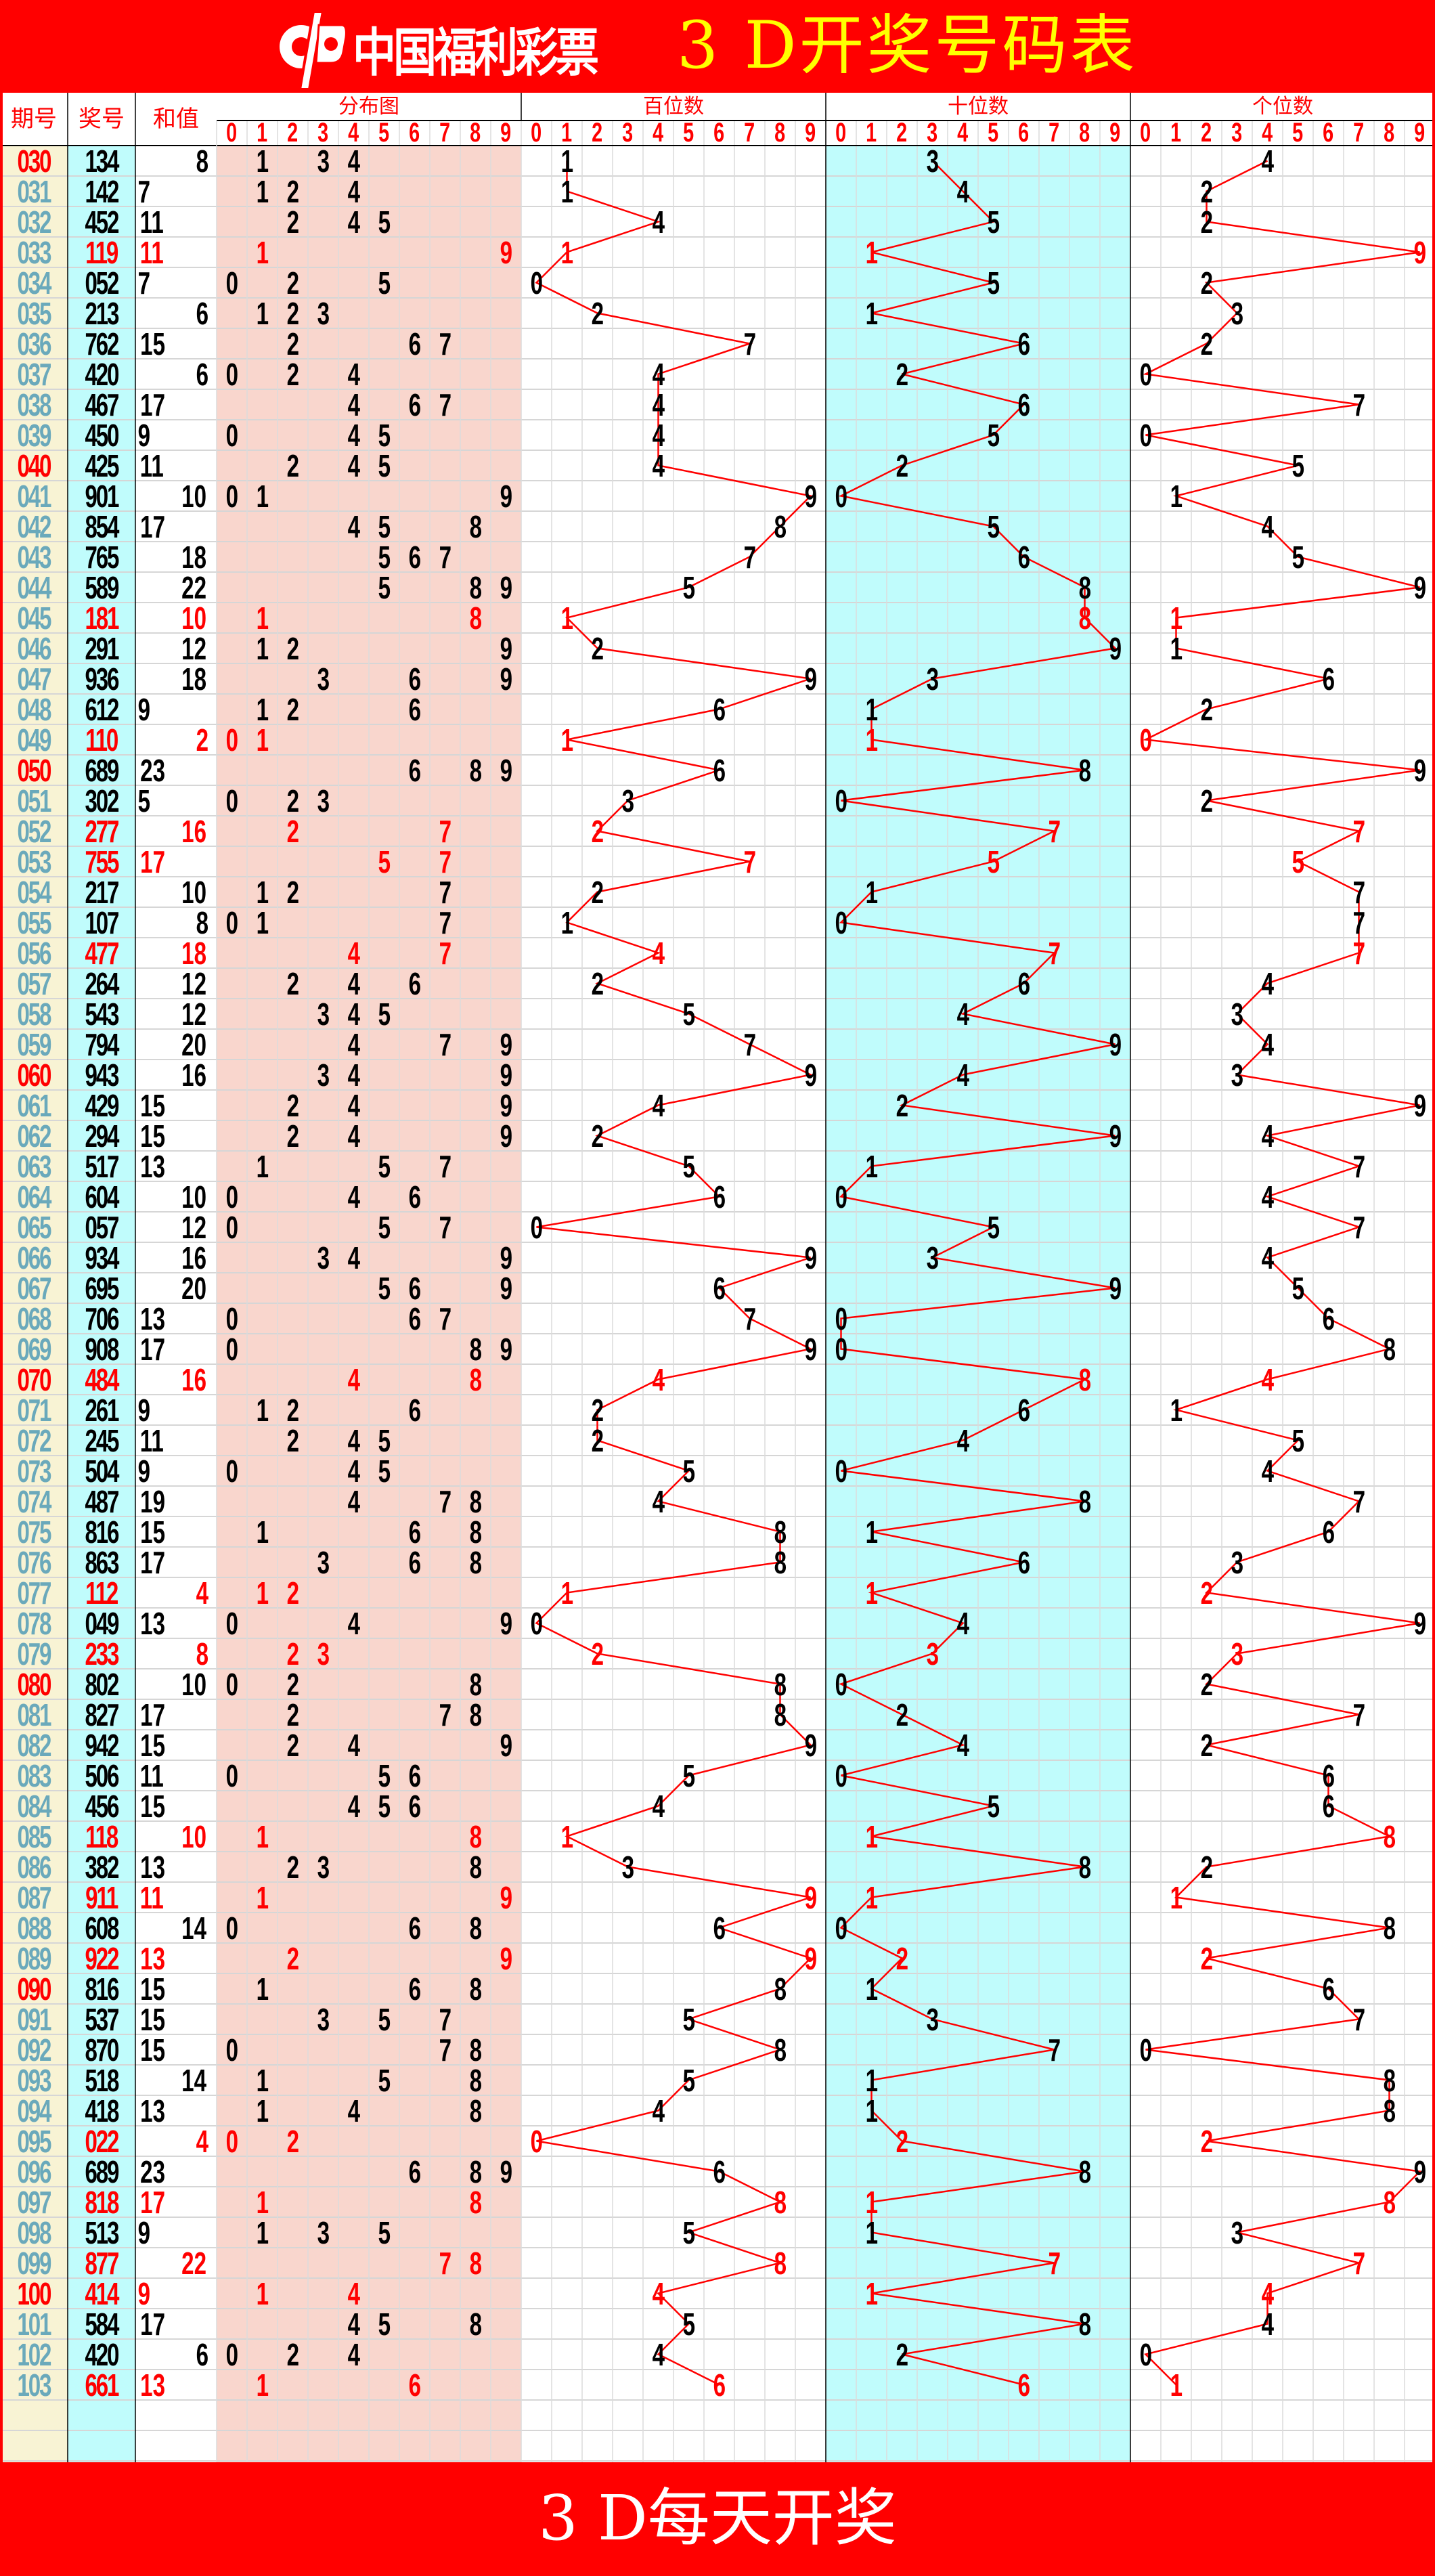  Describe the element at coordinates (34, 1288) in the screenshot. I see `period-cell: 067` at that location.